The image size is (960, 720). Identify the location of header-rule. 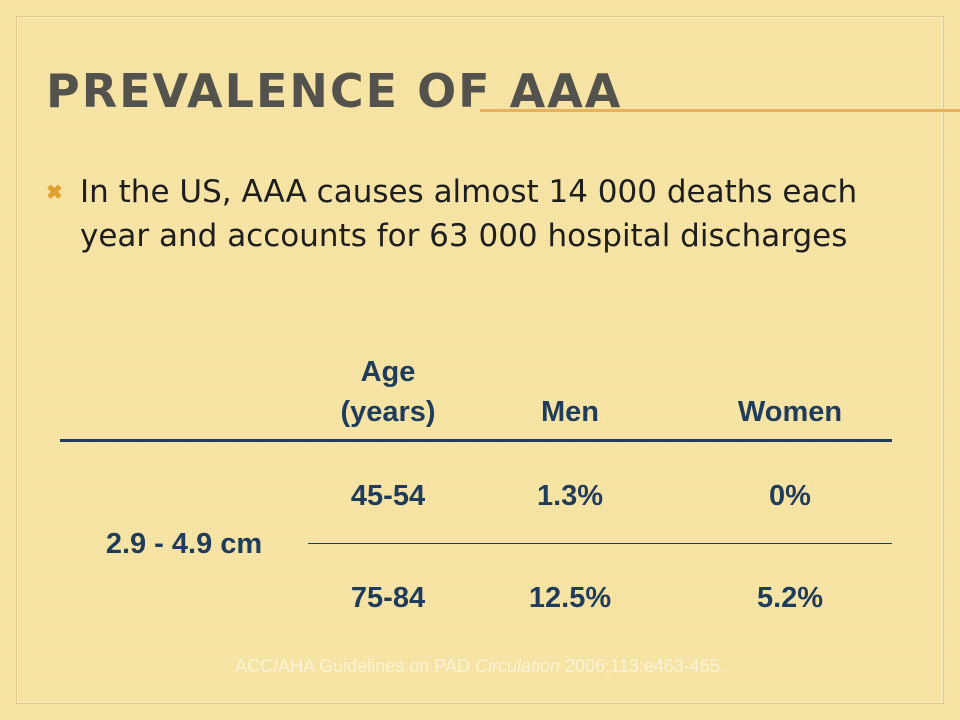
(476, 440).